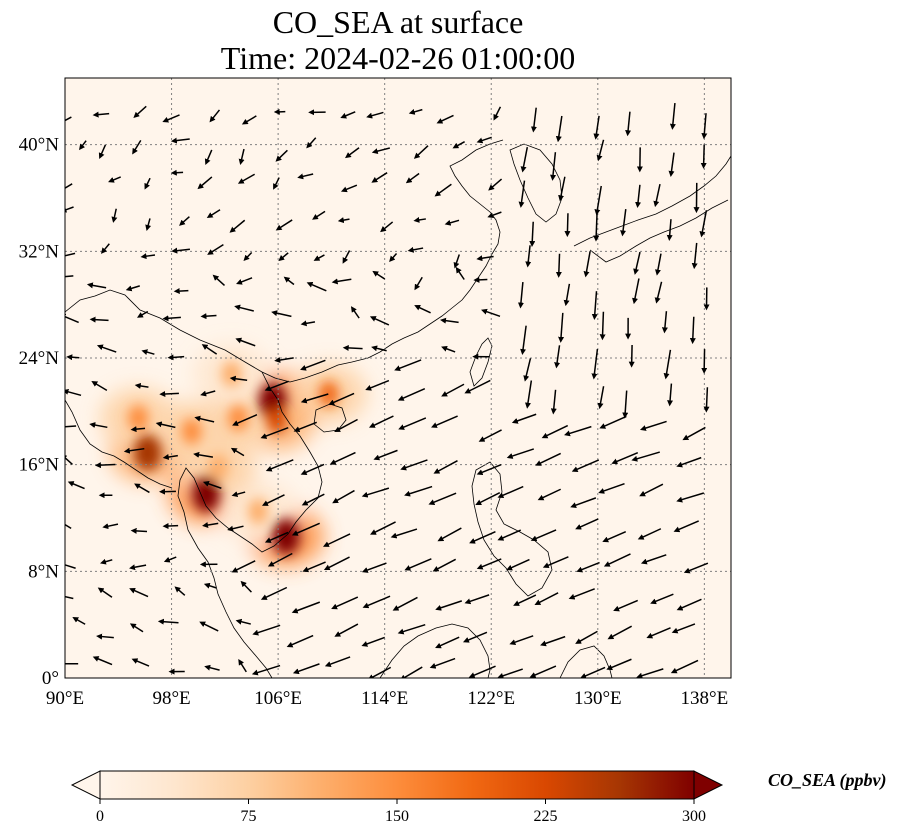 This screenshot has height=836, width=916. What do you see at coordinates (694, 816) in the screenshot?
I see `colorbar-tick-label: 300` at bounding box center [694, 816].